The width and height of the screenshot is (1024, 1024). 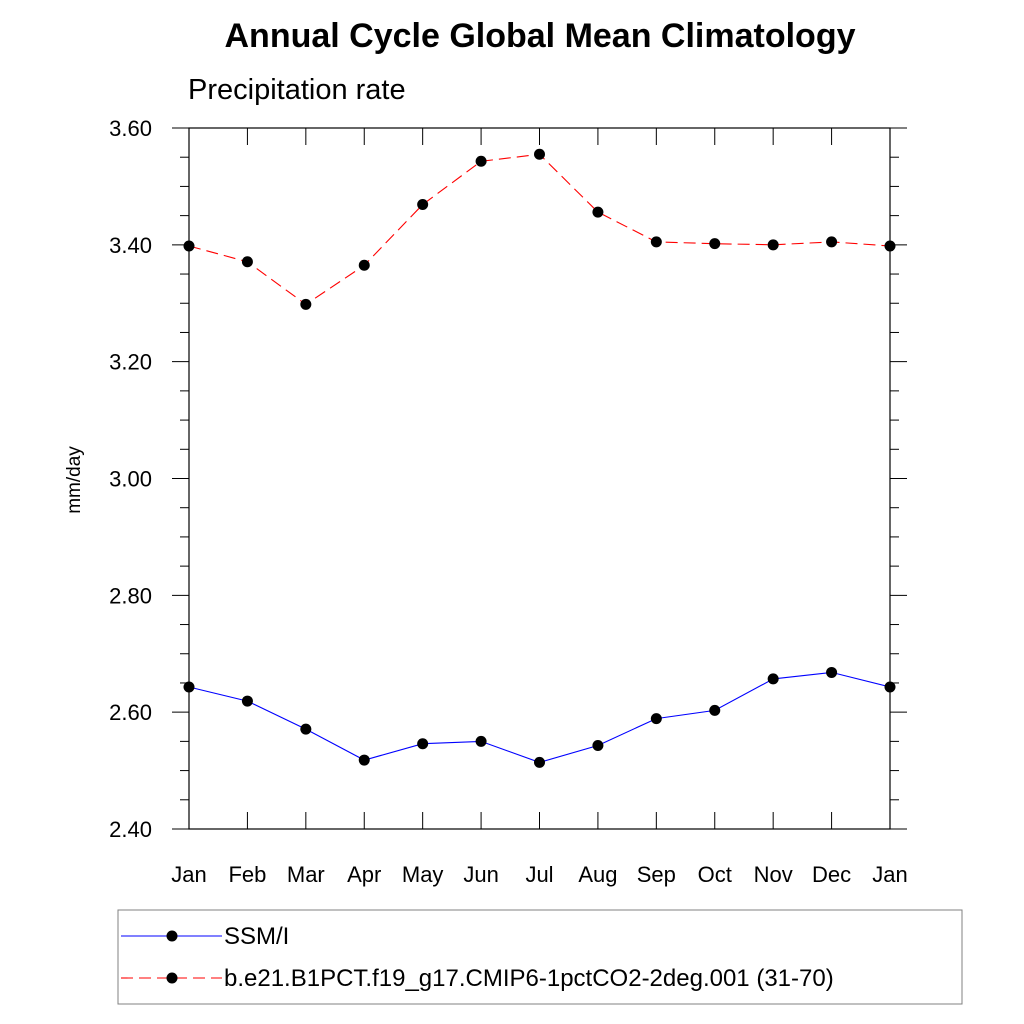 I want to click on chart-title: Annual Cycle Global Mean Climatology, so click(x=540, y=36).